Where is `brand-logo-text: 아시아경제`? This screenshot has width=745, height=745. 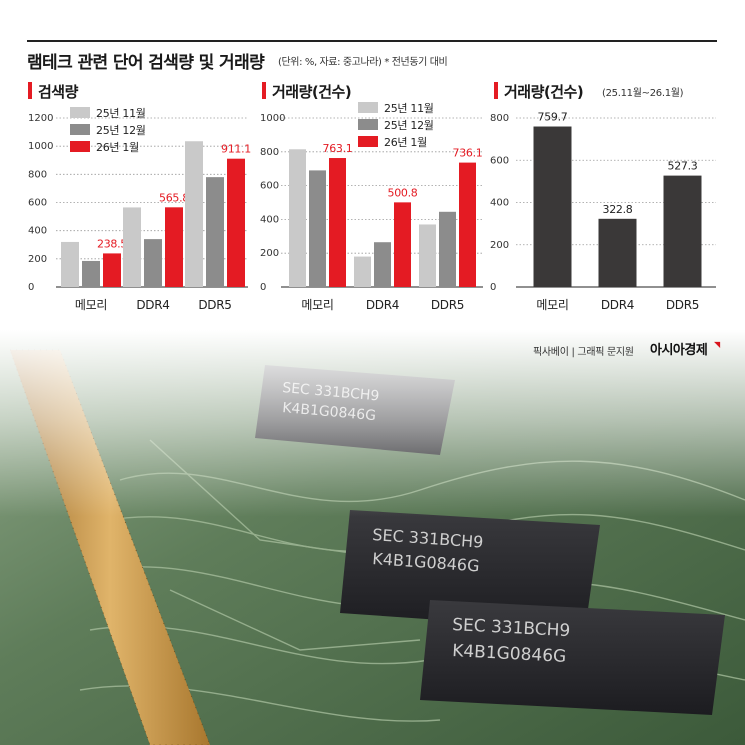 brand-logo-text: 아시아경제 is located at coordinates (679, 350).